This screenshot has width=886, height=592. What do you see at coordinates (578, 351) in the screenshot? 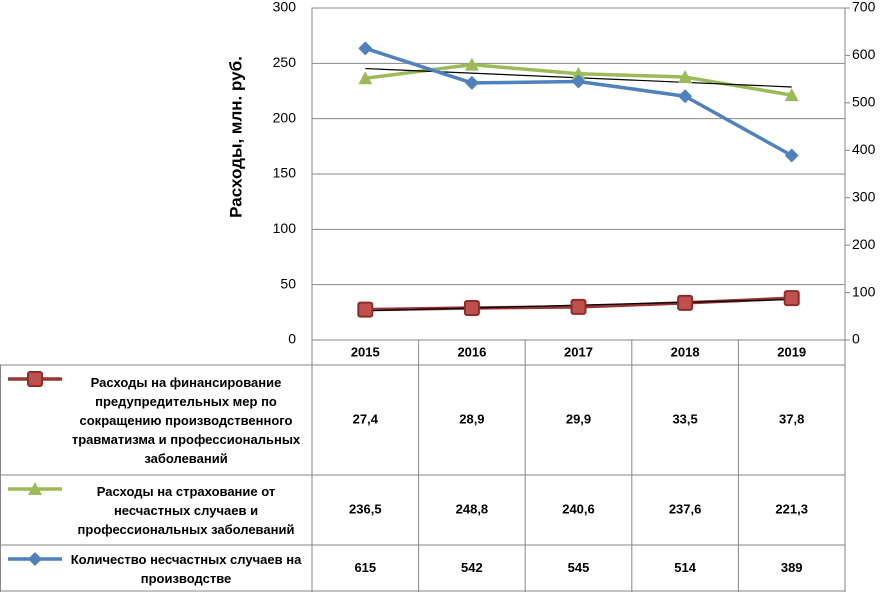
I see `x-tick-label: 2017` at bounding box center [578, 351].